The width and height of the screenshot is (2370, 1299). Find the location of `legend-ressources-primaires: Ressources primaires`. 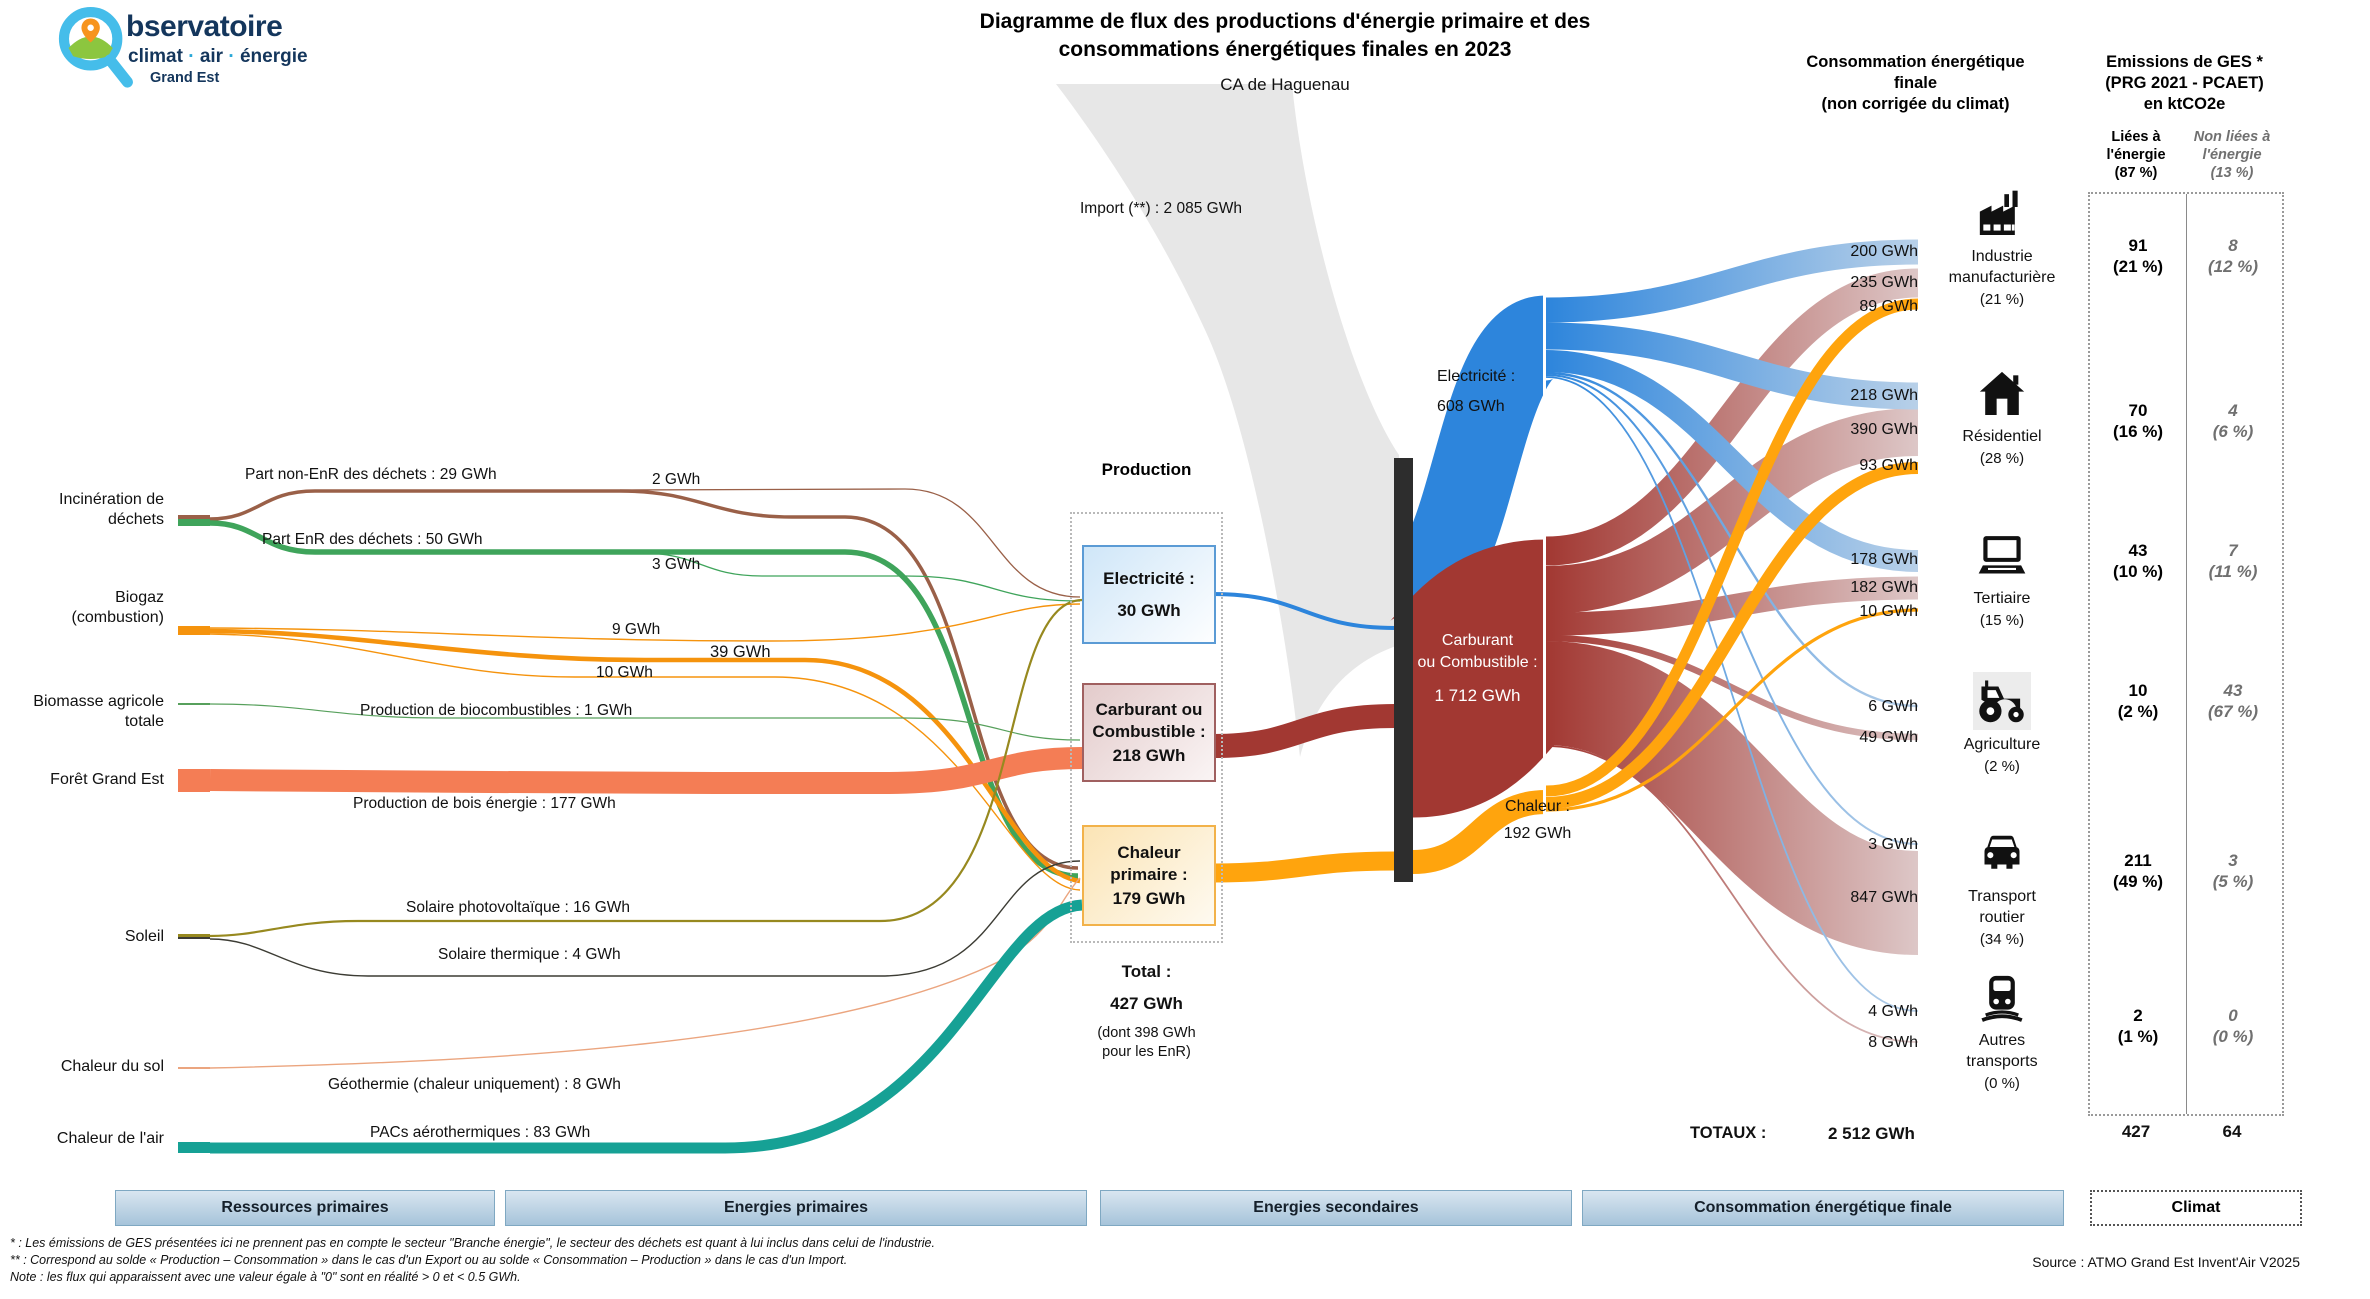

legend-ressources-primaires: Ressources primaires is located at coordinates (305, 1208).